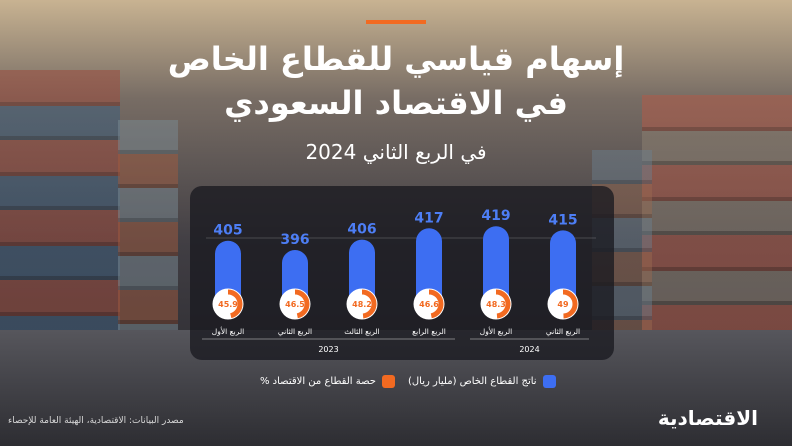 Image resolution: width=792 pixels, height=446 pixels. What do you see at coordinates (294, 240) in the screenshot?
I see `bar-value-label: 396` at bounding box center [294, 240].